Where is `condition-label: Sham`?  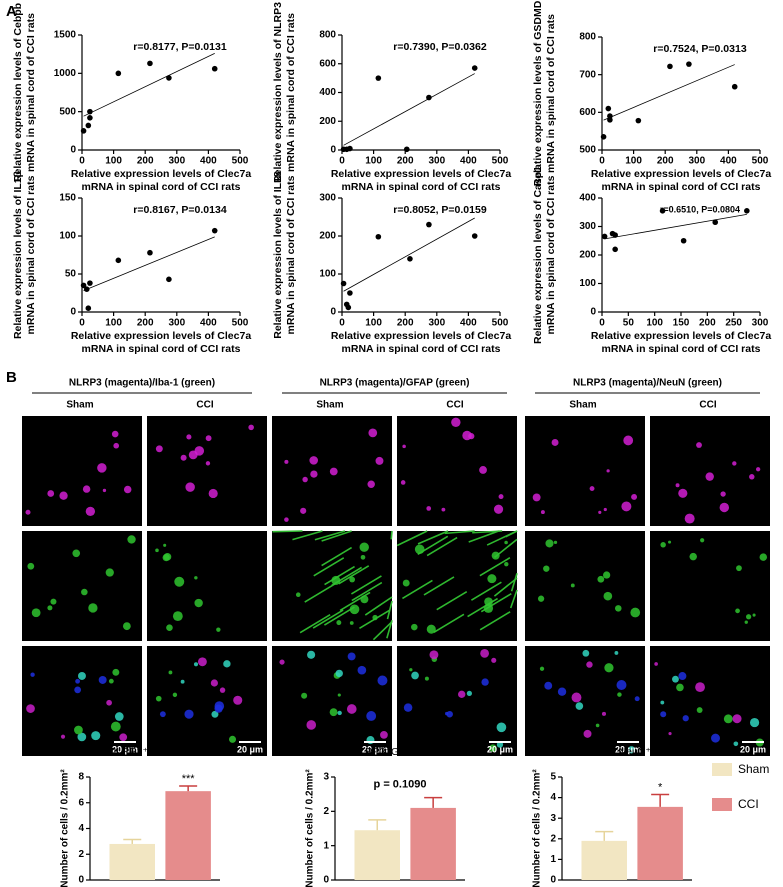 condition-label: Sham is located at coordinates (79, 405).